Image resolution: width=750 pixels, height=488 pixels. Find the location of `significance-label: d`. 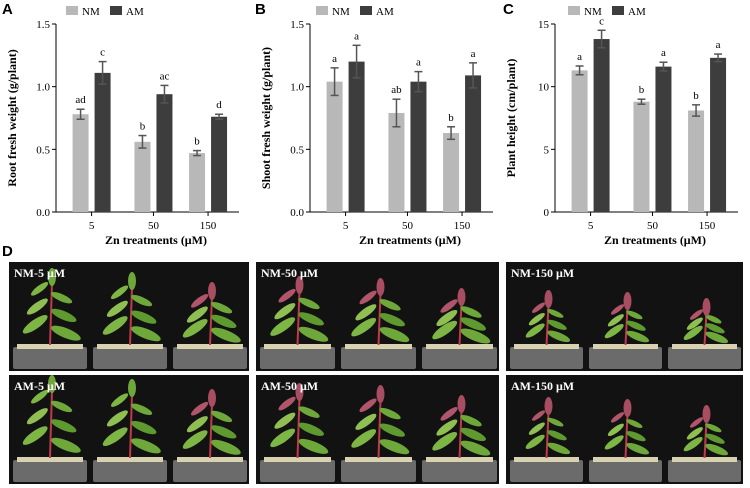

significance-label: d is located at coordinates (219, 105).